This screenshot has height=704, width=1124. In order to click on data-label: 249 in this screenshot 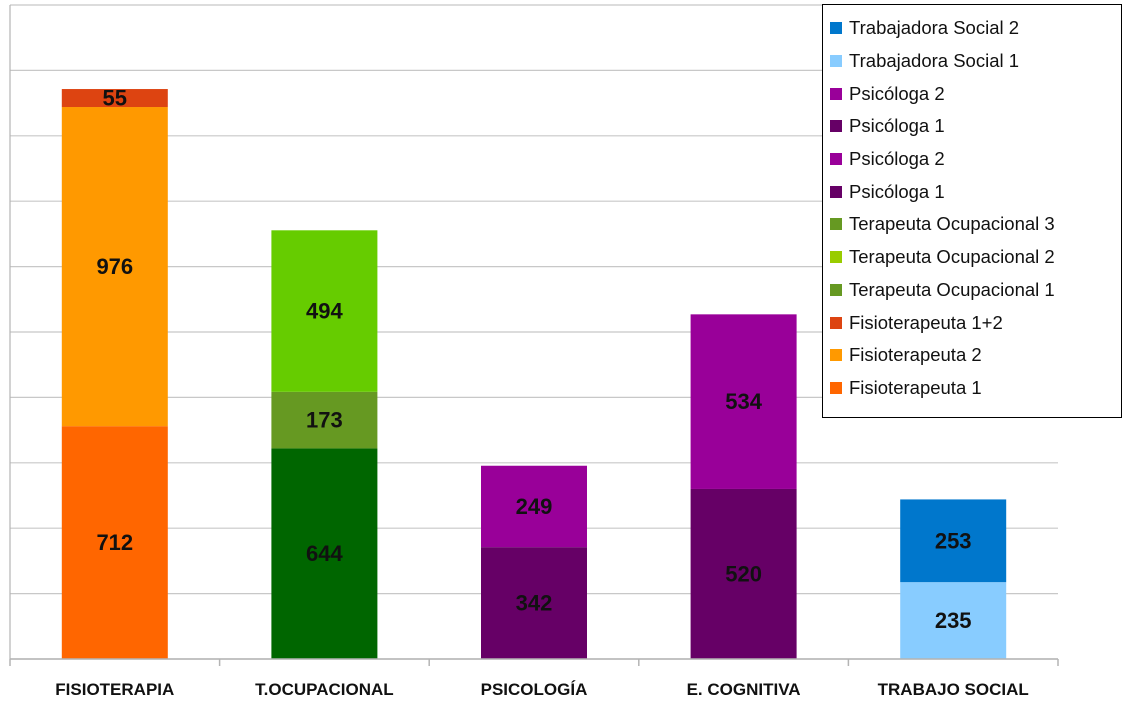, I will do `click(534, 506)`.